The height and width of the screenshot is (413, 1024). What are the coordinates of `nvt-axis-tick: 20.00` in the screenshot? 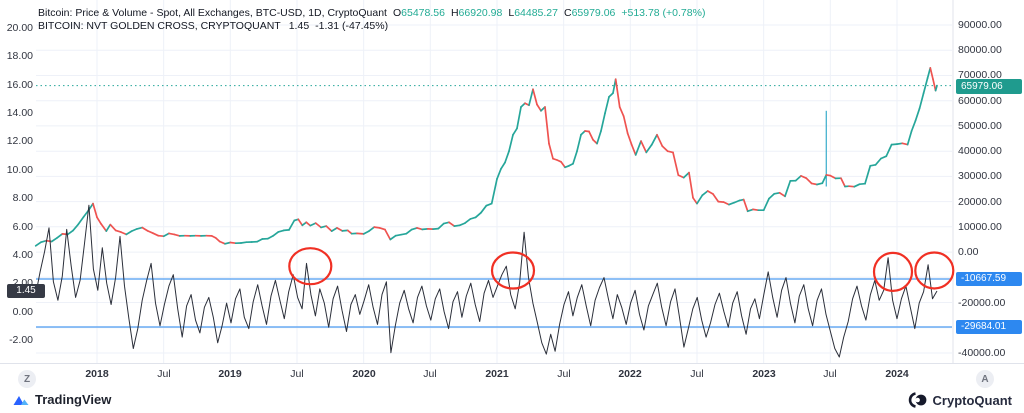 It's located at (19, 28).